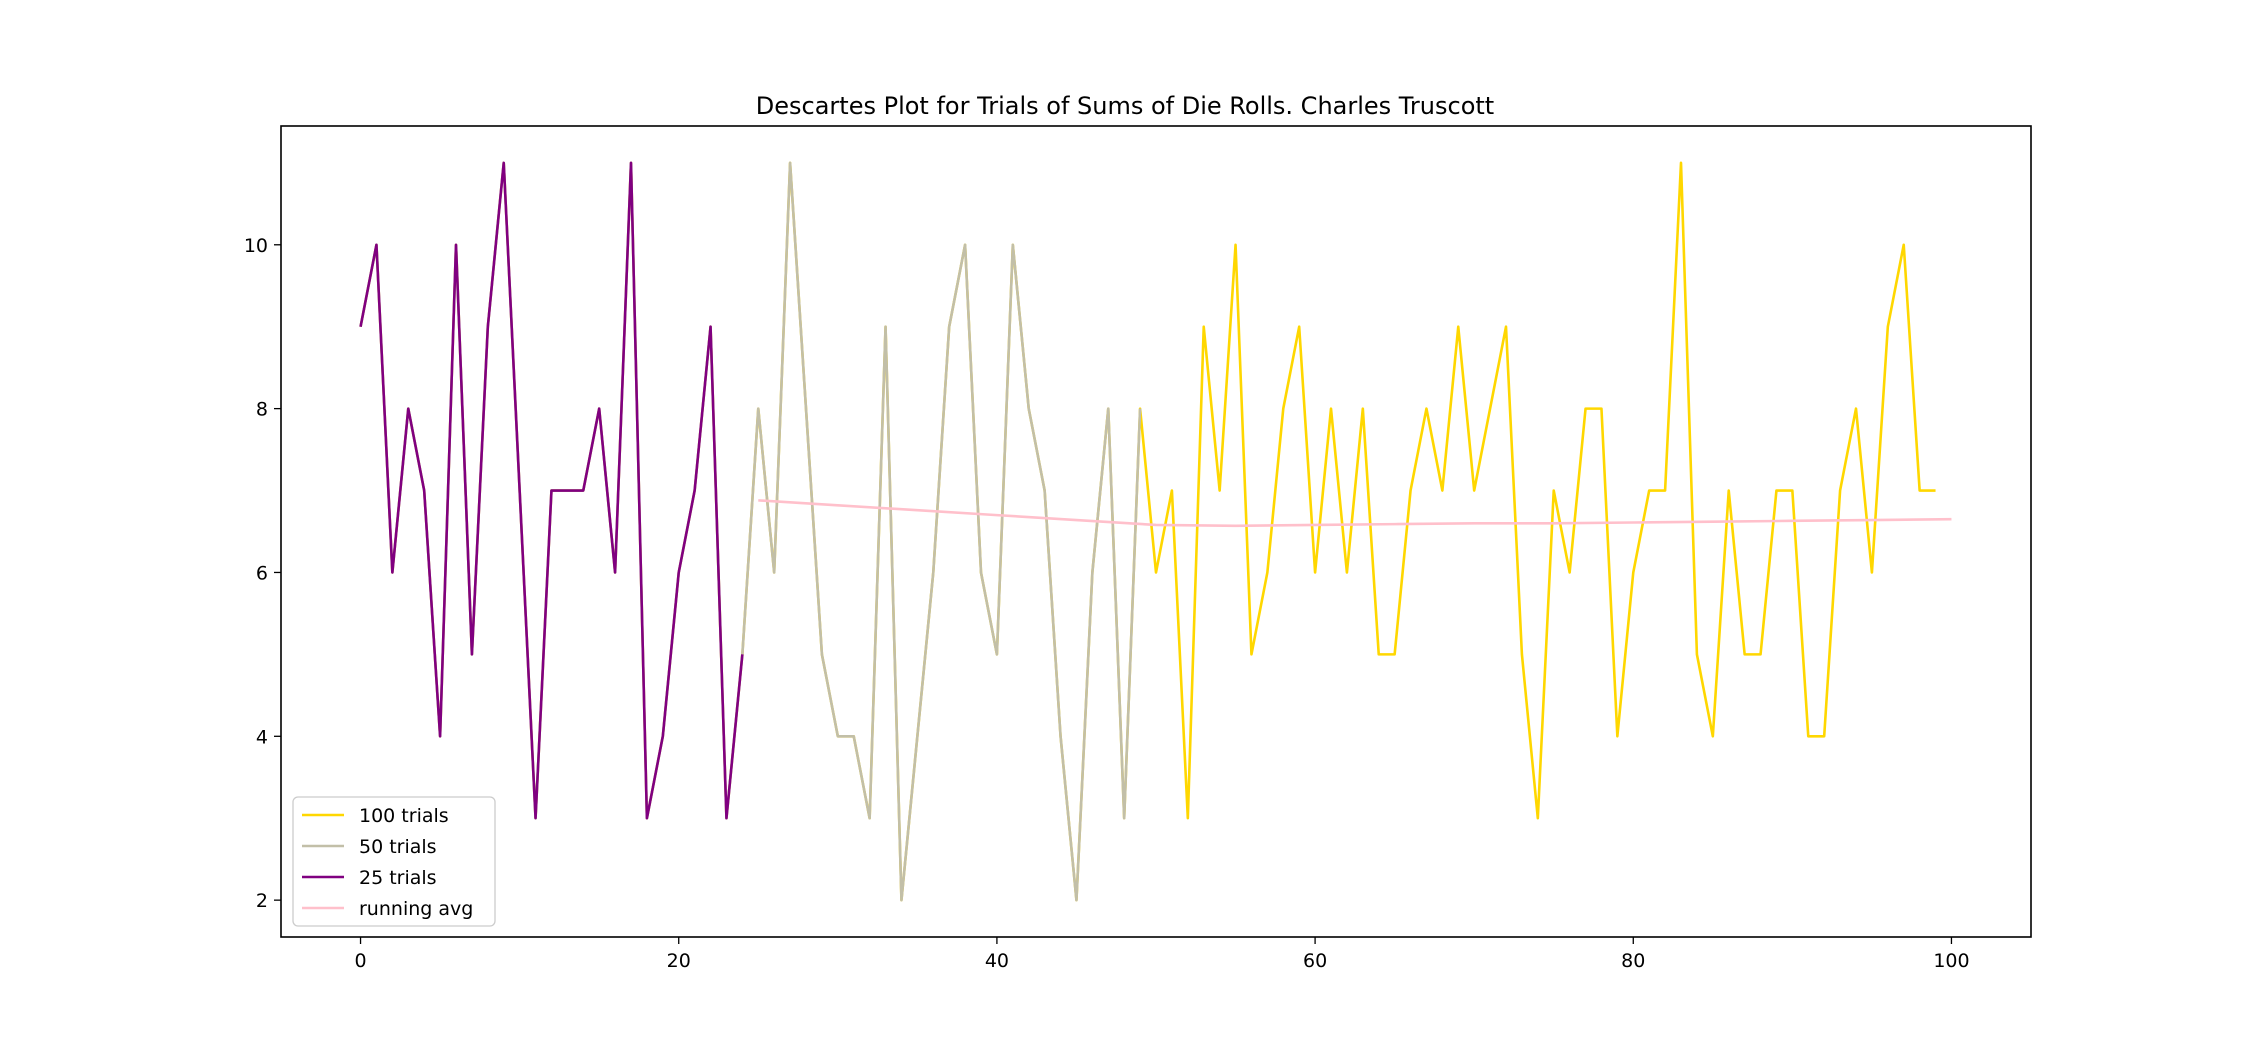 Image resolution: width=2250 pixels, height=1050 pixels. I want to click on y-tick-label: 8, so click(262, 410).